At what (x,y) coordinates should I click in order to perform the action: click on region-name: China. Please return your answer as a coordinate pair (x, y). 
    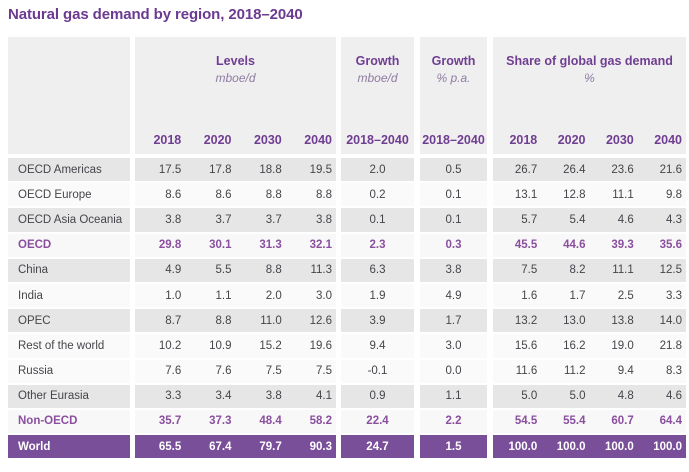
    Looking at the image, I should click on (33, 270).